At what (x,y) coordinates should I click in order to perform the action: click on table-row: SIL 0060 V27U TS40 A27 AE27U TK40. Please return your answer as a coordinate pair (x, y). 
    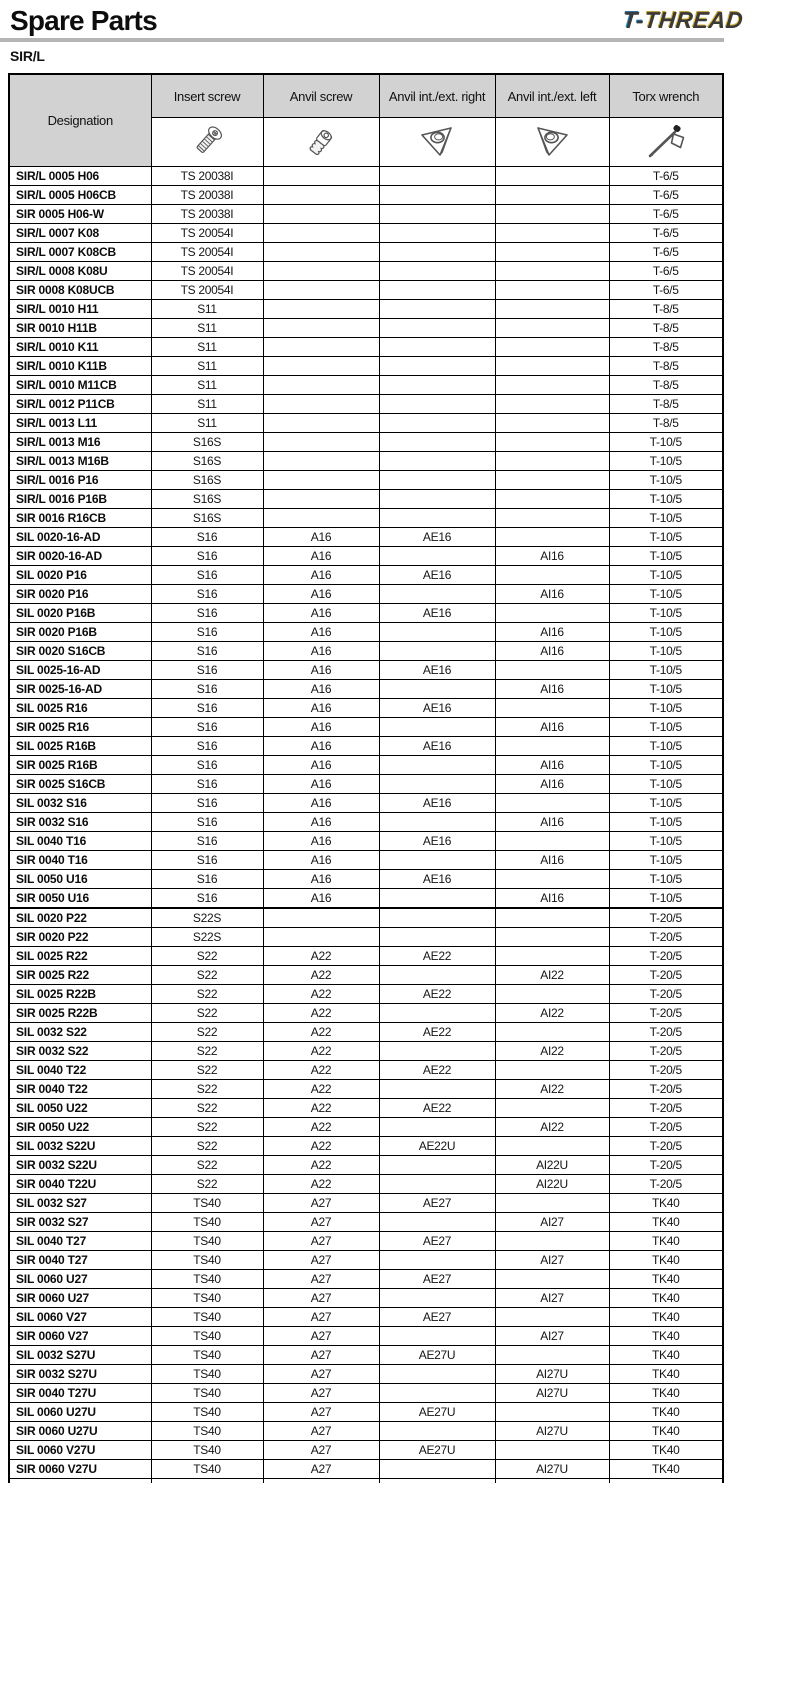
    Looking at the image, I should click on (366, 1450).